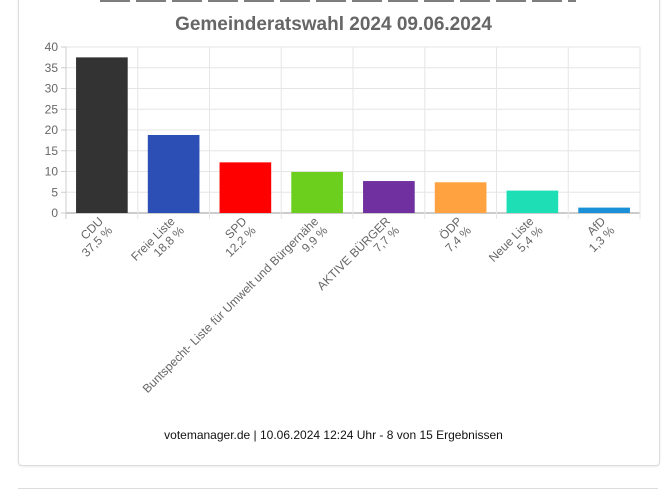 Image resolution: width=667 pixels, height=490 pixels. I want to click on y-tick-label: 35, so click(52, 68).